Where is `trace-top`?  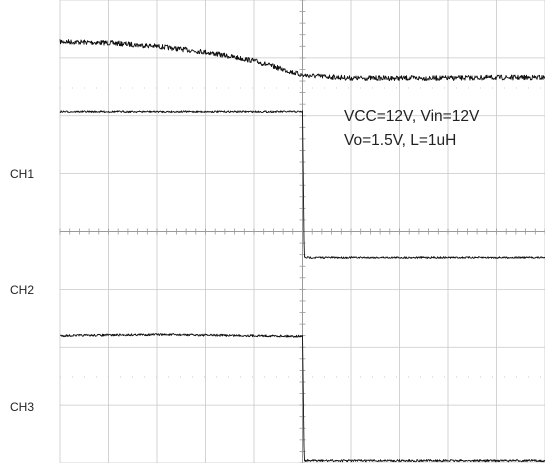 trace-top is located at coordinates (302, 60).